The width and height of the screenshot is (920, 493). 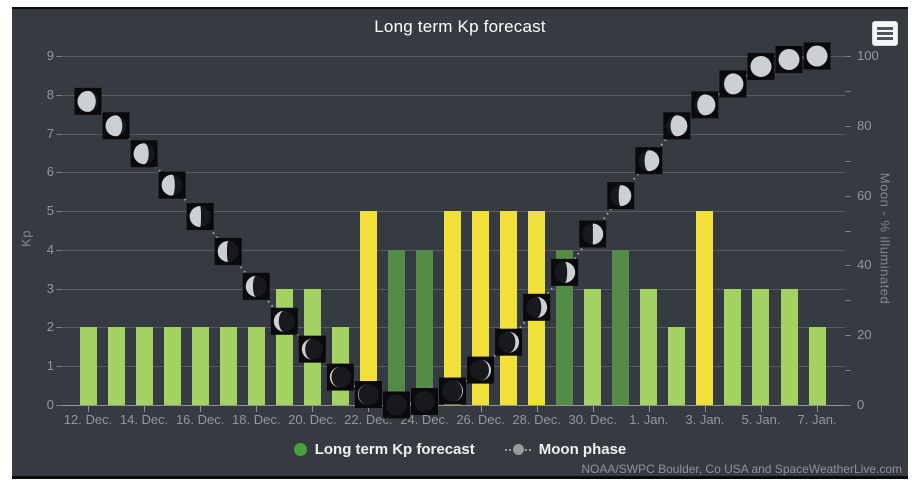 What do you see at coordinates (705, 105) in the screenshot?
I see `moon-phase-icon: 3. Jan. — 86% illuminated` at bounding box center [705, 105].